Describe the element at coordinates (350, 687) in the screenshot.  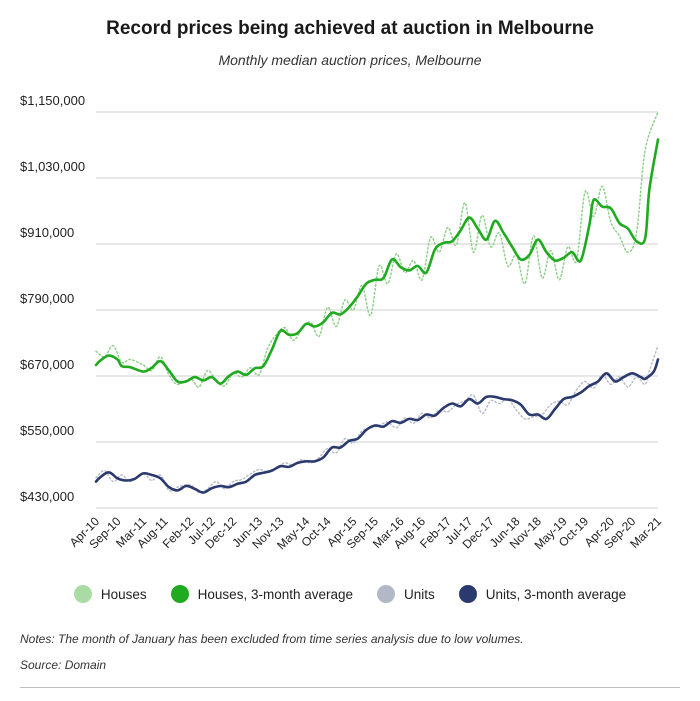
I see `bottom-divider` at that location.